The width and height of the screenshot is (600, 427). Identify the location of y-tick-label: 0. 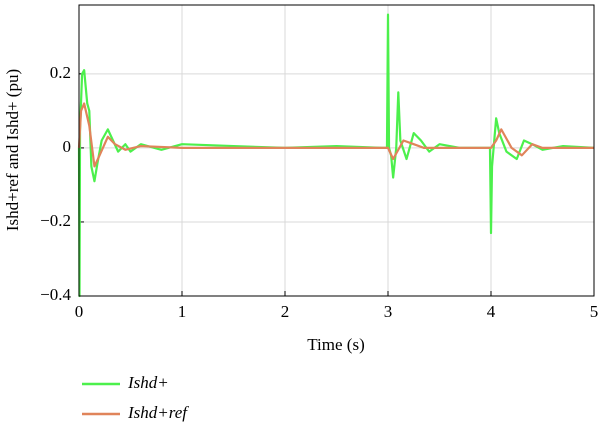
(67, 146).